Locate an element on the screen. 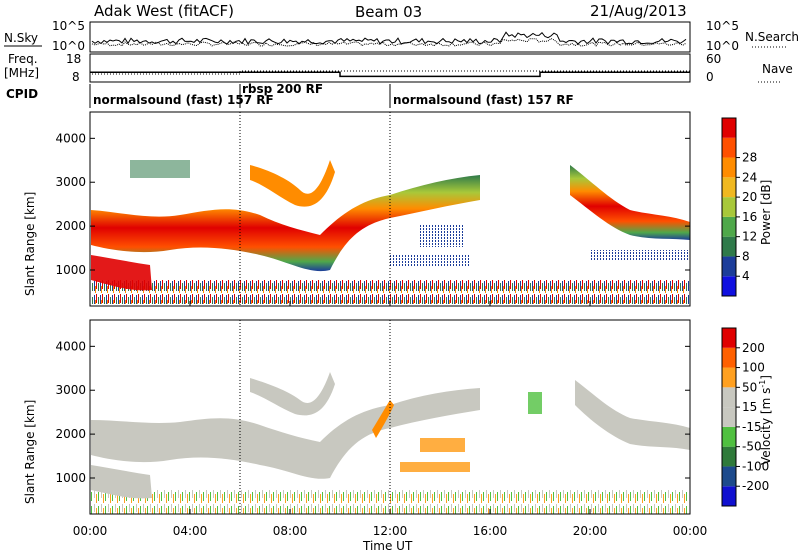 The image size is (800, 554). sky-noise-trace is located at coordinates (389, 38).